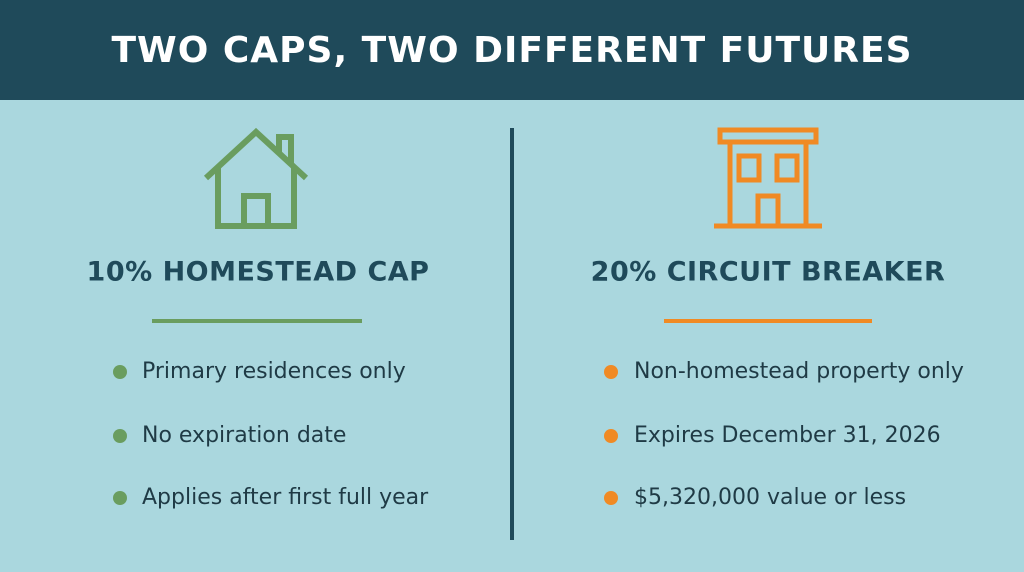 Image resolution: width=1024 pixels, height=572 pixels. I want to click on house-icon, so click(256, 178).